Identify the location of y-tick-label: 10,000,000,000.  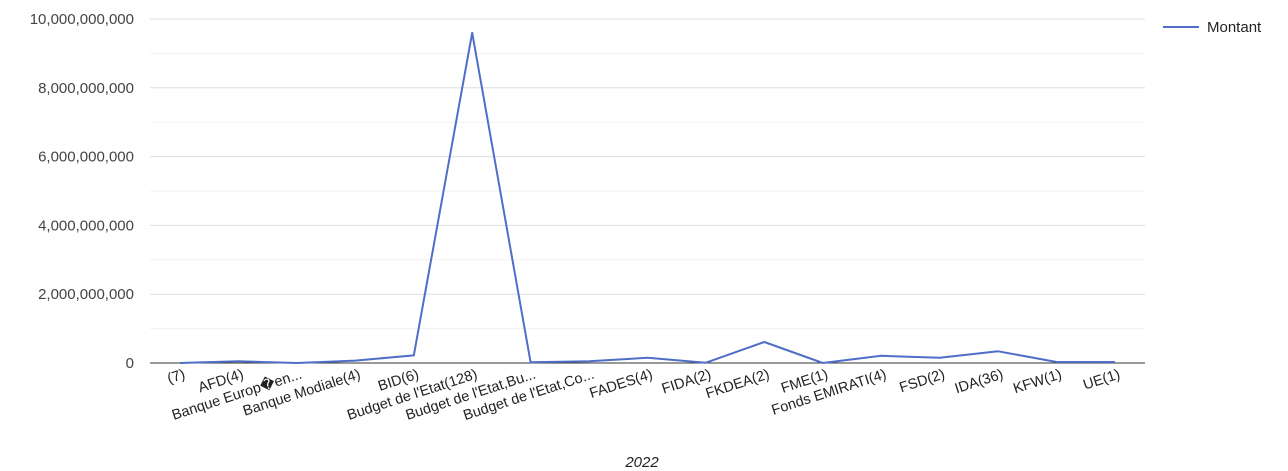
(82, 19).